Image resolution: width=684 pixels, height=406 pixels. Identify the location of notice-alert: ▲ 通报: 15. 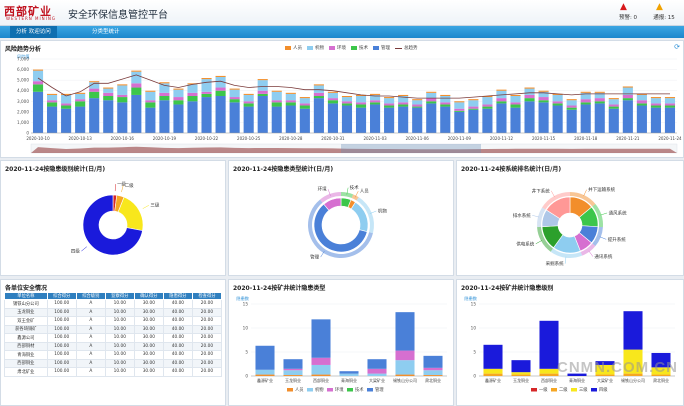
(664, 13).